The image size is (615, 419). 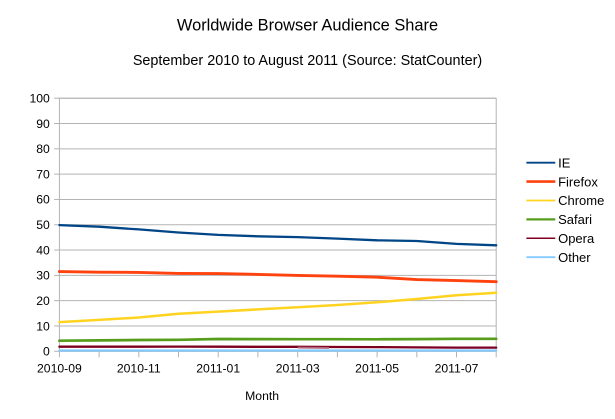 I want to click on svg-text: 2011-03, so click(x=298, y=369).